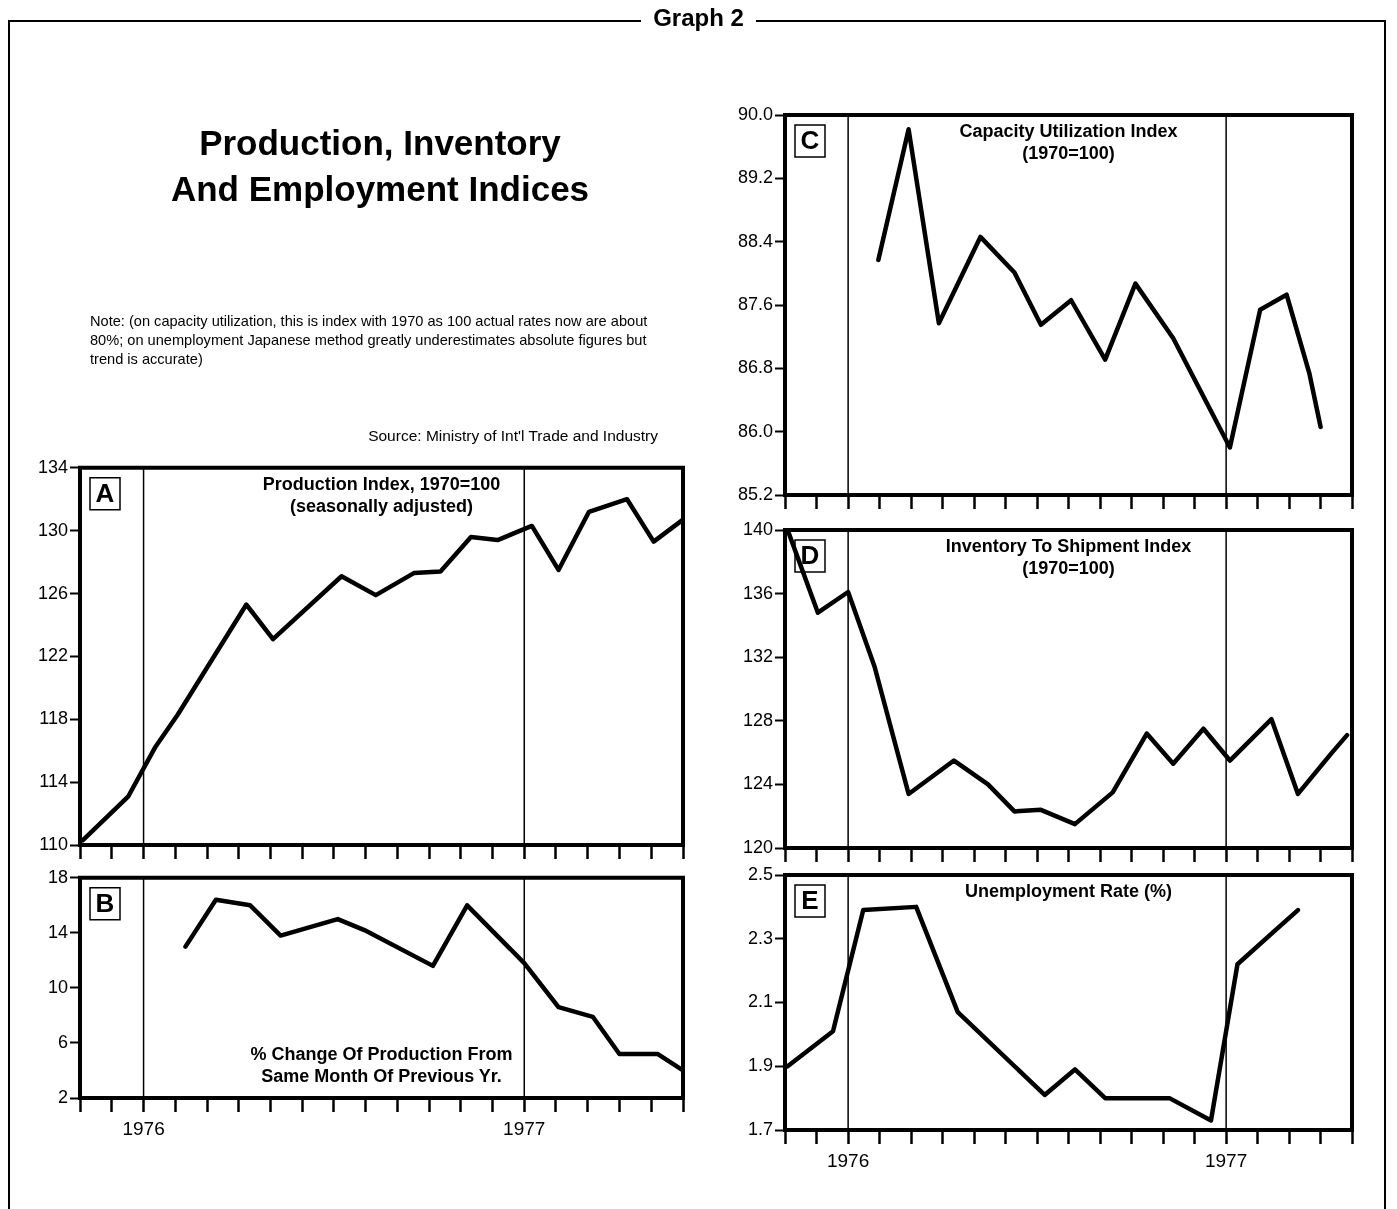 This screenshot has height=1209, width=1397. What do you see at coordinates (369, 340) in the screenshot?
I see `text: Note: (on capacity utilization, this is index with 1970 as 100 actual rates now are about 80%; on unemployment Japanese method greatly underestimates absolute figures but trend is accurate)` at bounding box center [369, 340].